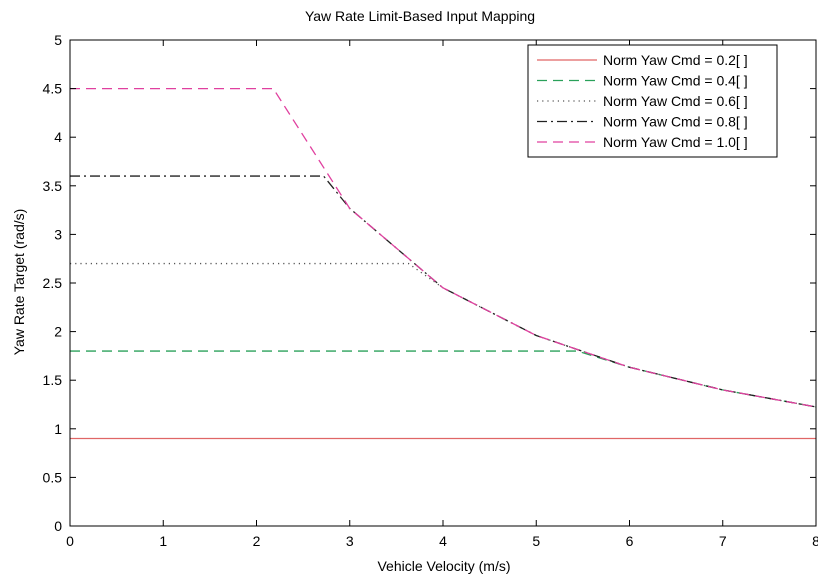 Image resolution: width=818 pixels, height=579 pixels. Describe the element at coordinates (58, 234) in the screenshot. I see `y-tick-label: 3` at that location.